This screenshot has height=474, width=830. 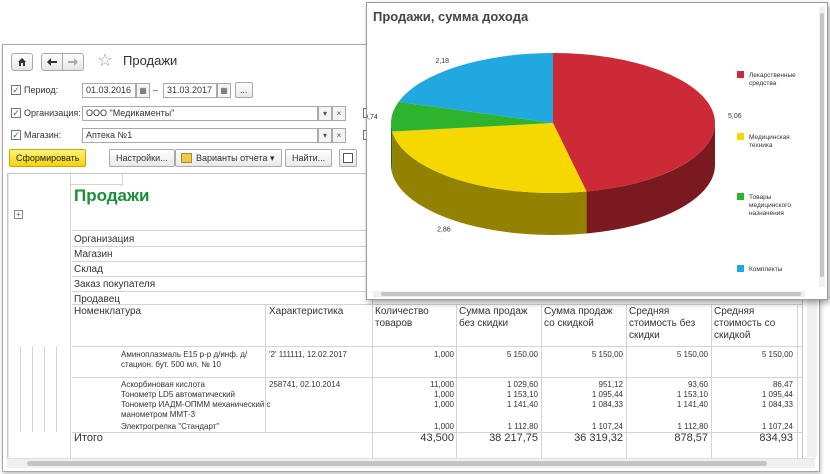 What do you see at coordinates (88, 438) in the screenshot?
I see `total-label: Итого` at bounding box center [88, 438].